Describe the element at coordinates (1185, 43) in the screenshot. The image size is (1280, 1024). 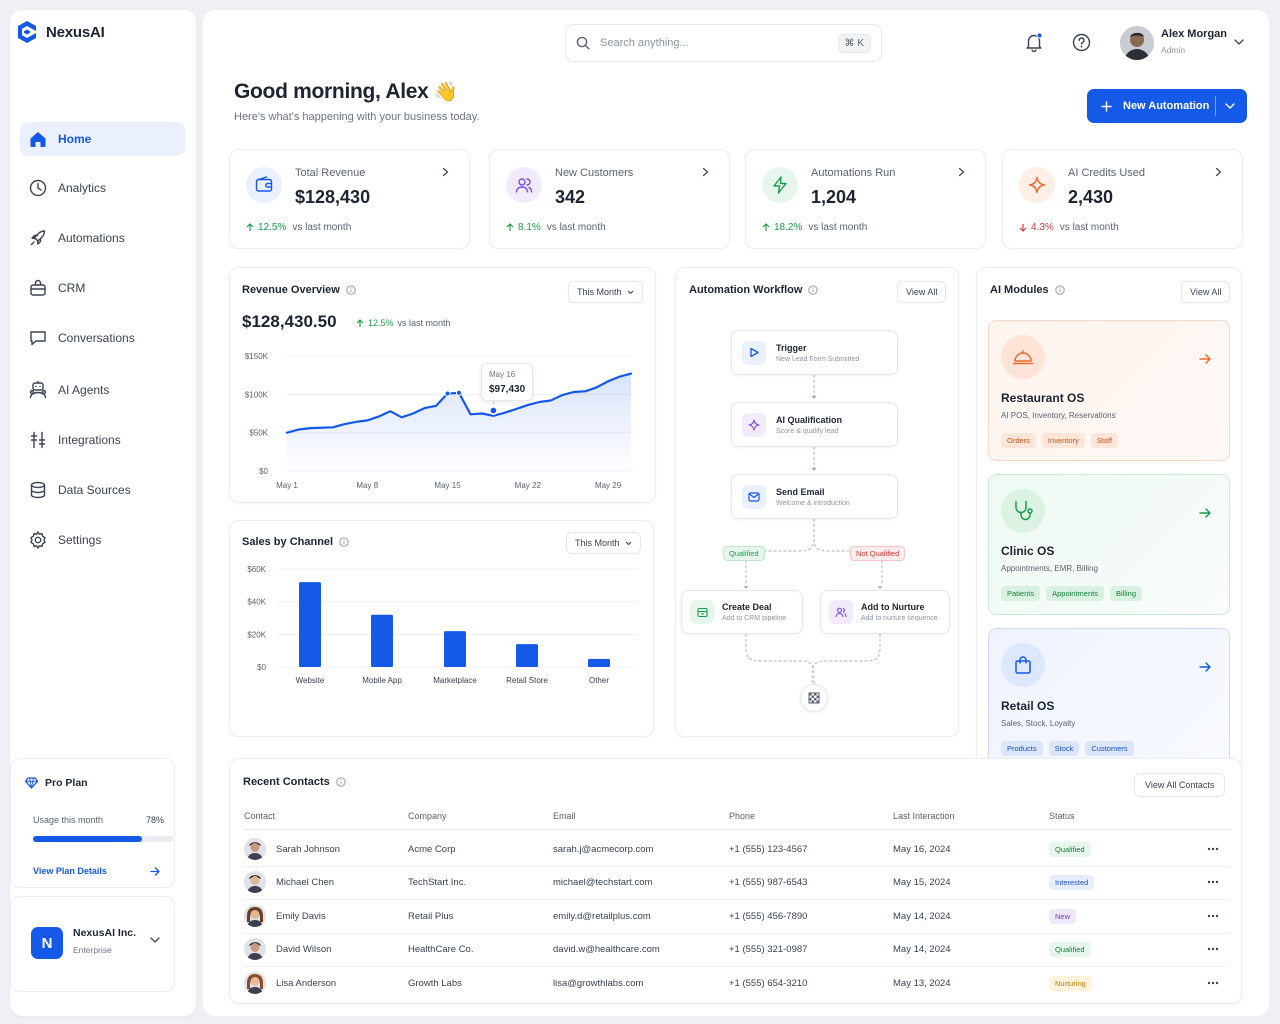
I see `user-menu: Alex Morgan Admin` at that location.